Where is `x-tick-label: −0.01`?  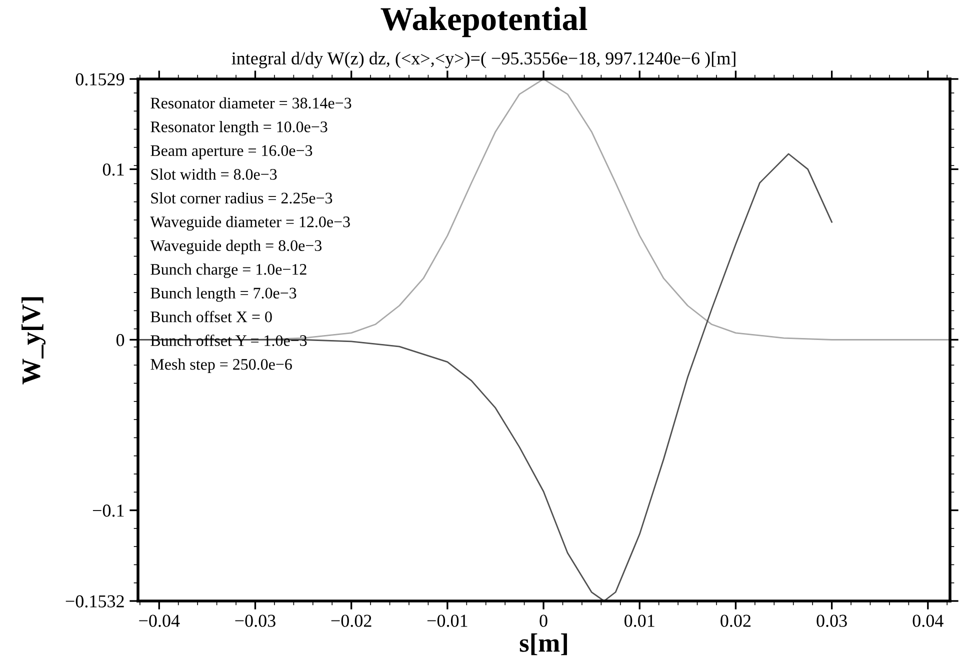
x-tick-label: −0.01 is located at coordinates (447, 620).